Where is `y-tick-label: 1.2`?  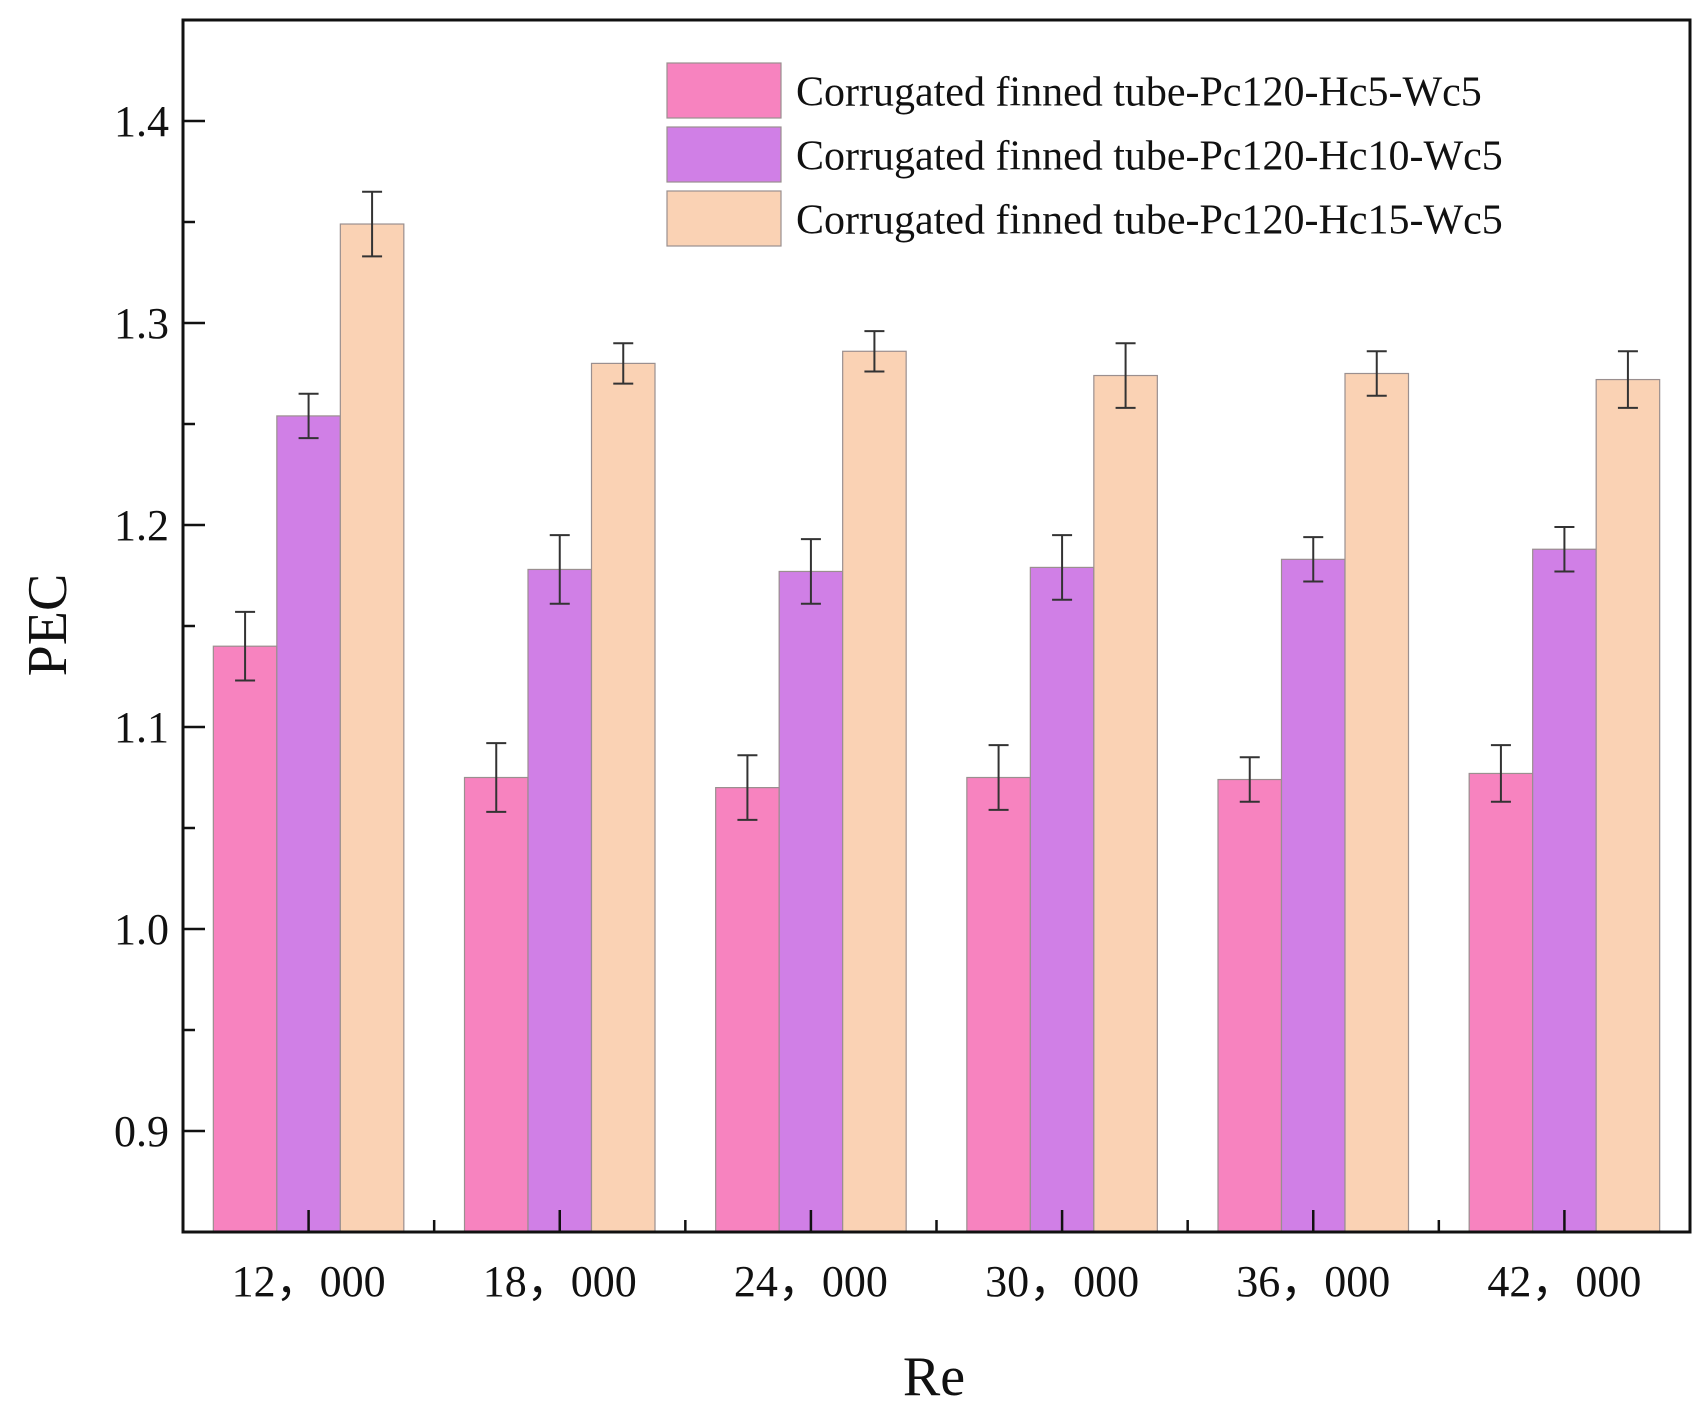 y-tick-label: 1.2 is located at coordinates (141, 525).